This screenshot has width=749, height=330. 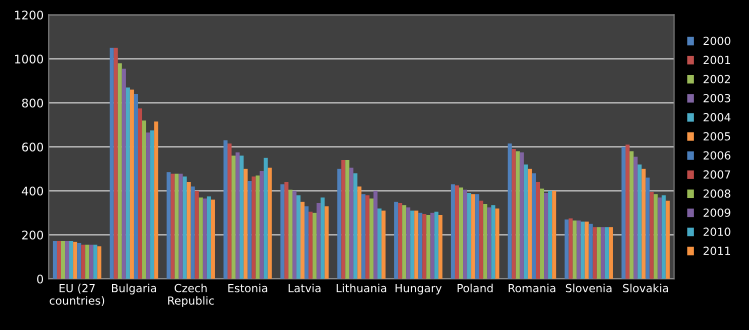 I want to click on x-tick-label: Poland, so click(x=475, y=288).